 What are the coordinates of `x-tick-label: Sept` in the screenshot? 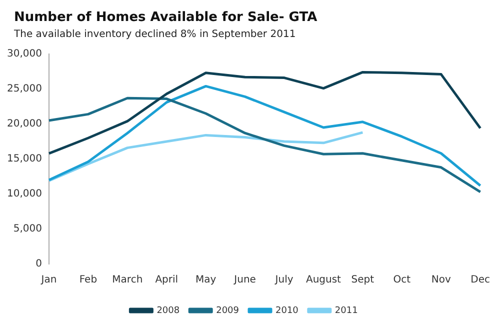 It's located at (362, 280).